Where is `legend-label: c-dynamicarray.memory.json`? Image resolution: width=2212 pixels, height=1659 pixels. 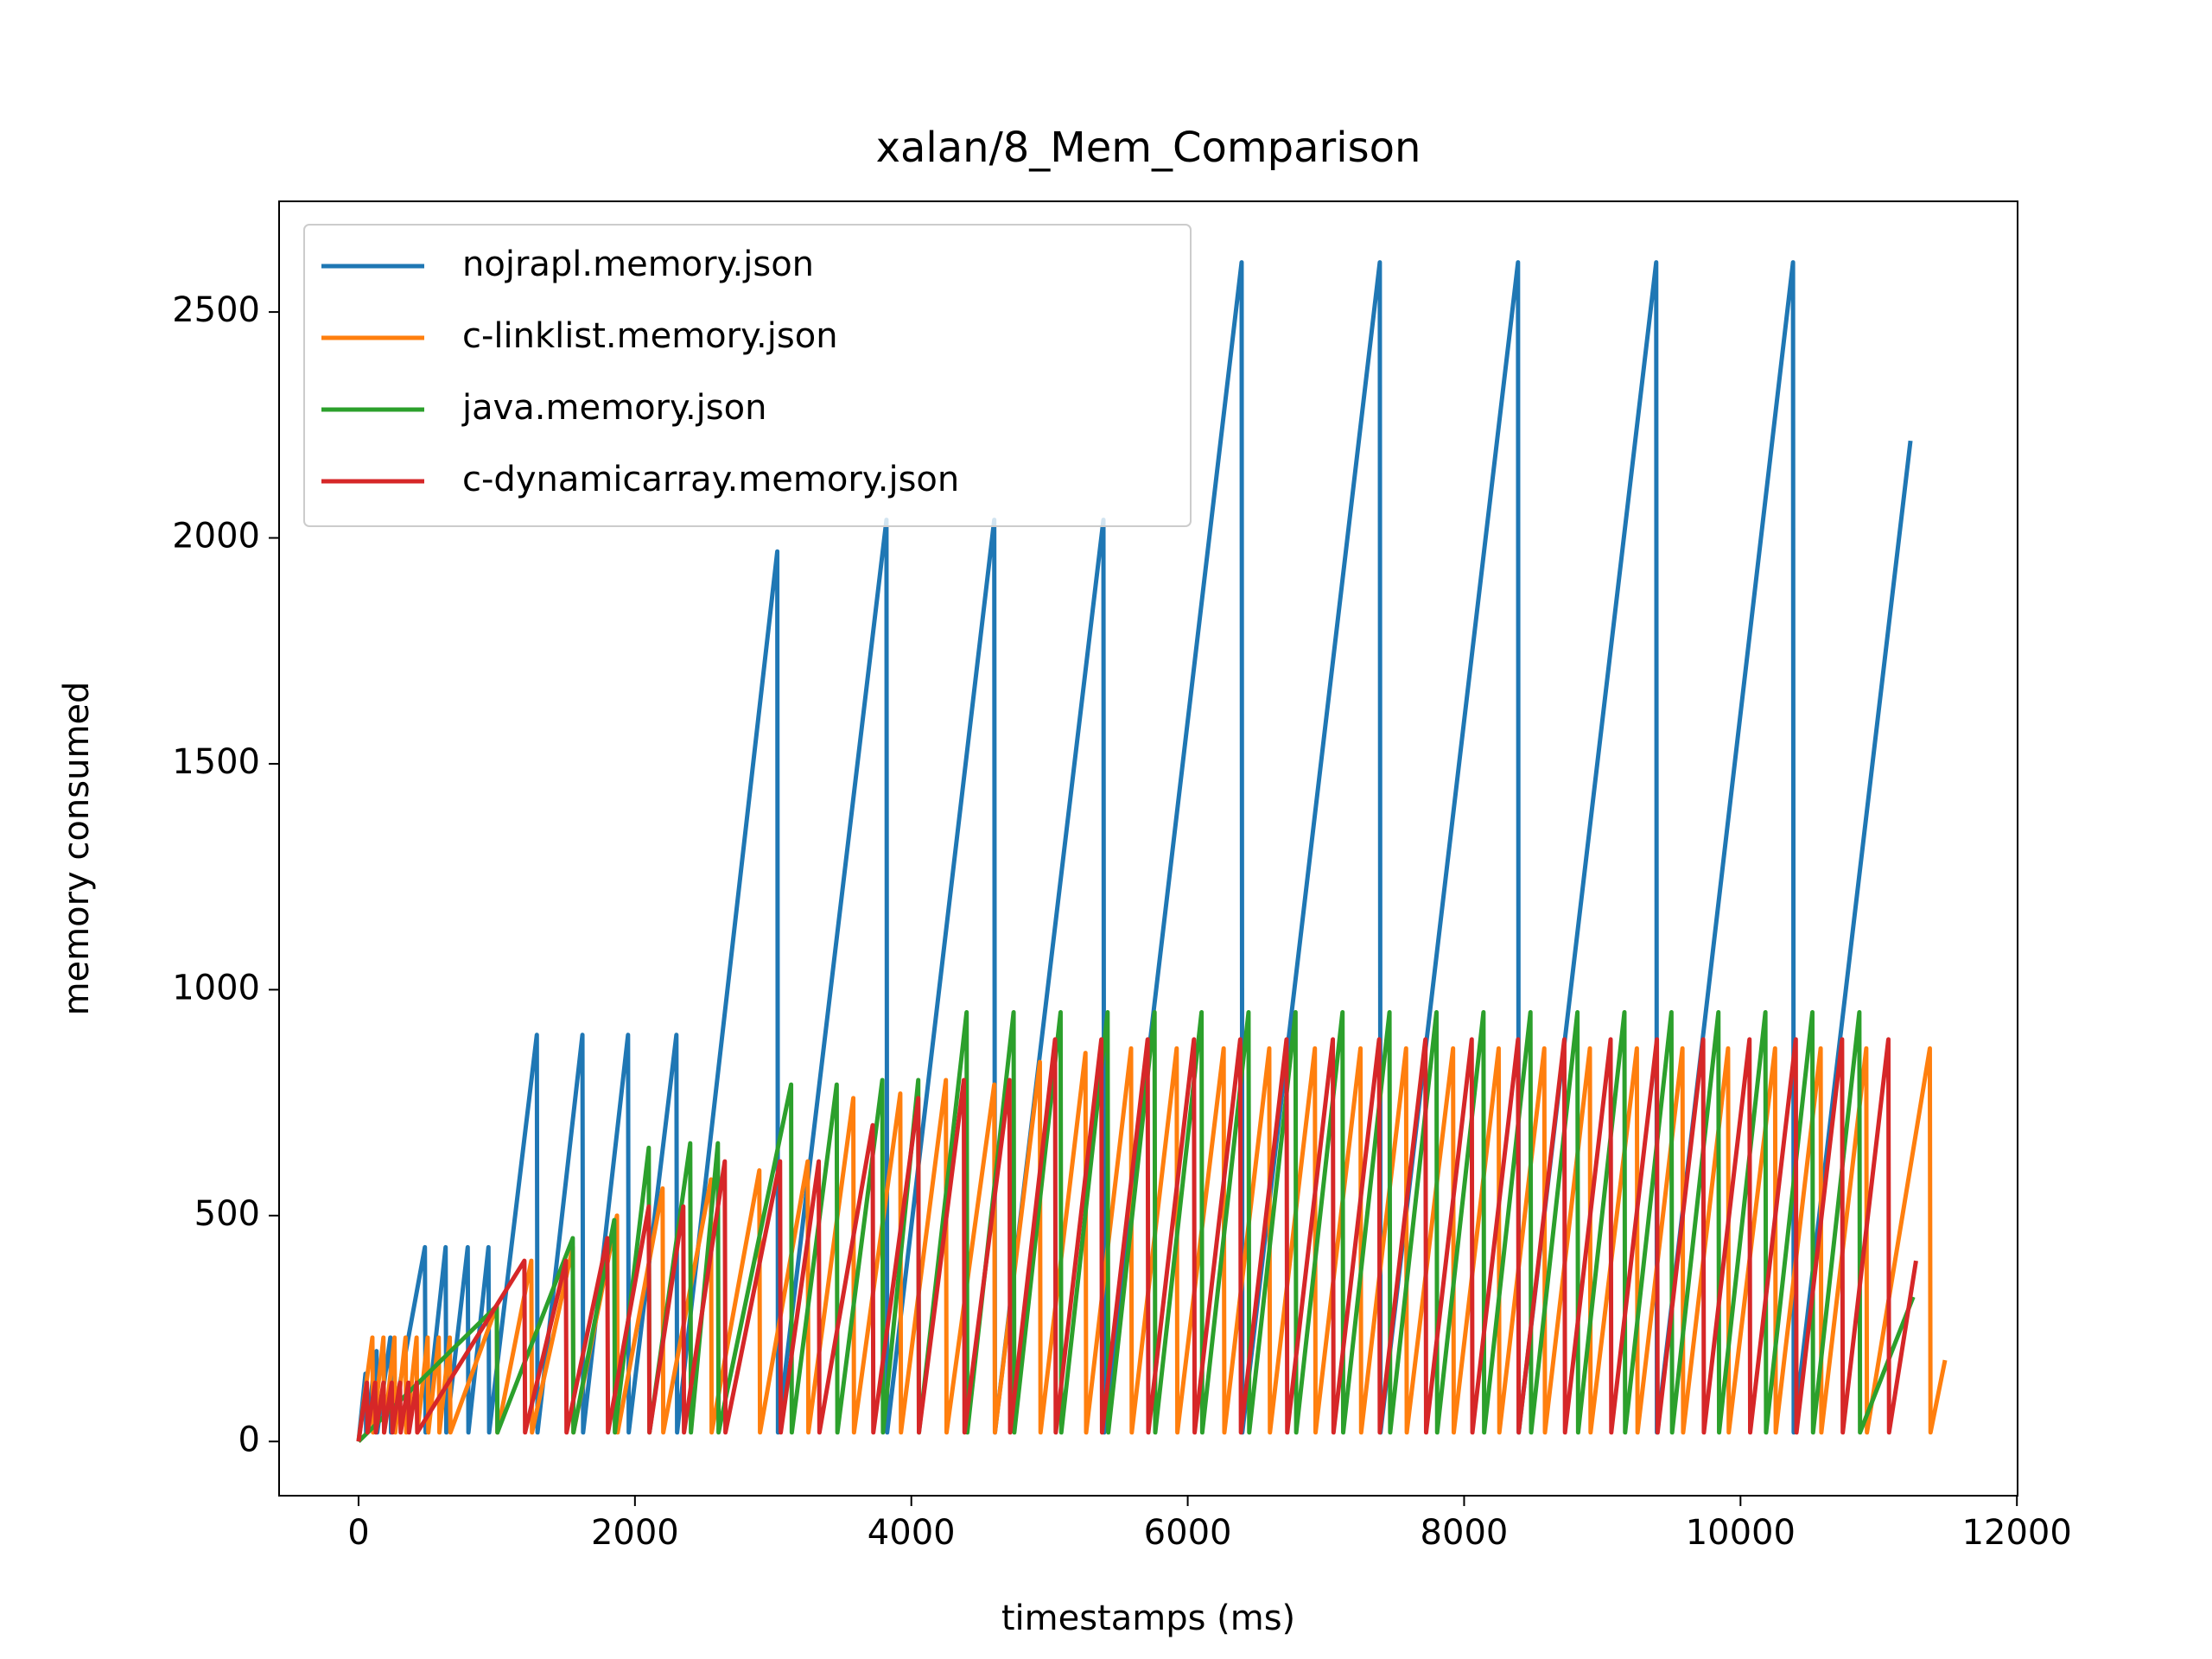 legend-label: c-dynamicarray.memory.json is located at coordinates (710, 479).